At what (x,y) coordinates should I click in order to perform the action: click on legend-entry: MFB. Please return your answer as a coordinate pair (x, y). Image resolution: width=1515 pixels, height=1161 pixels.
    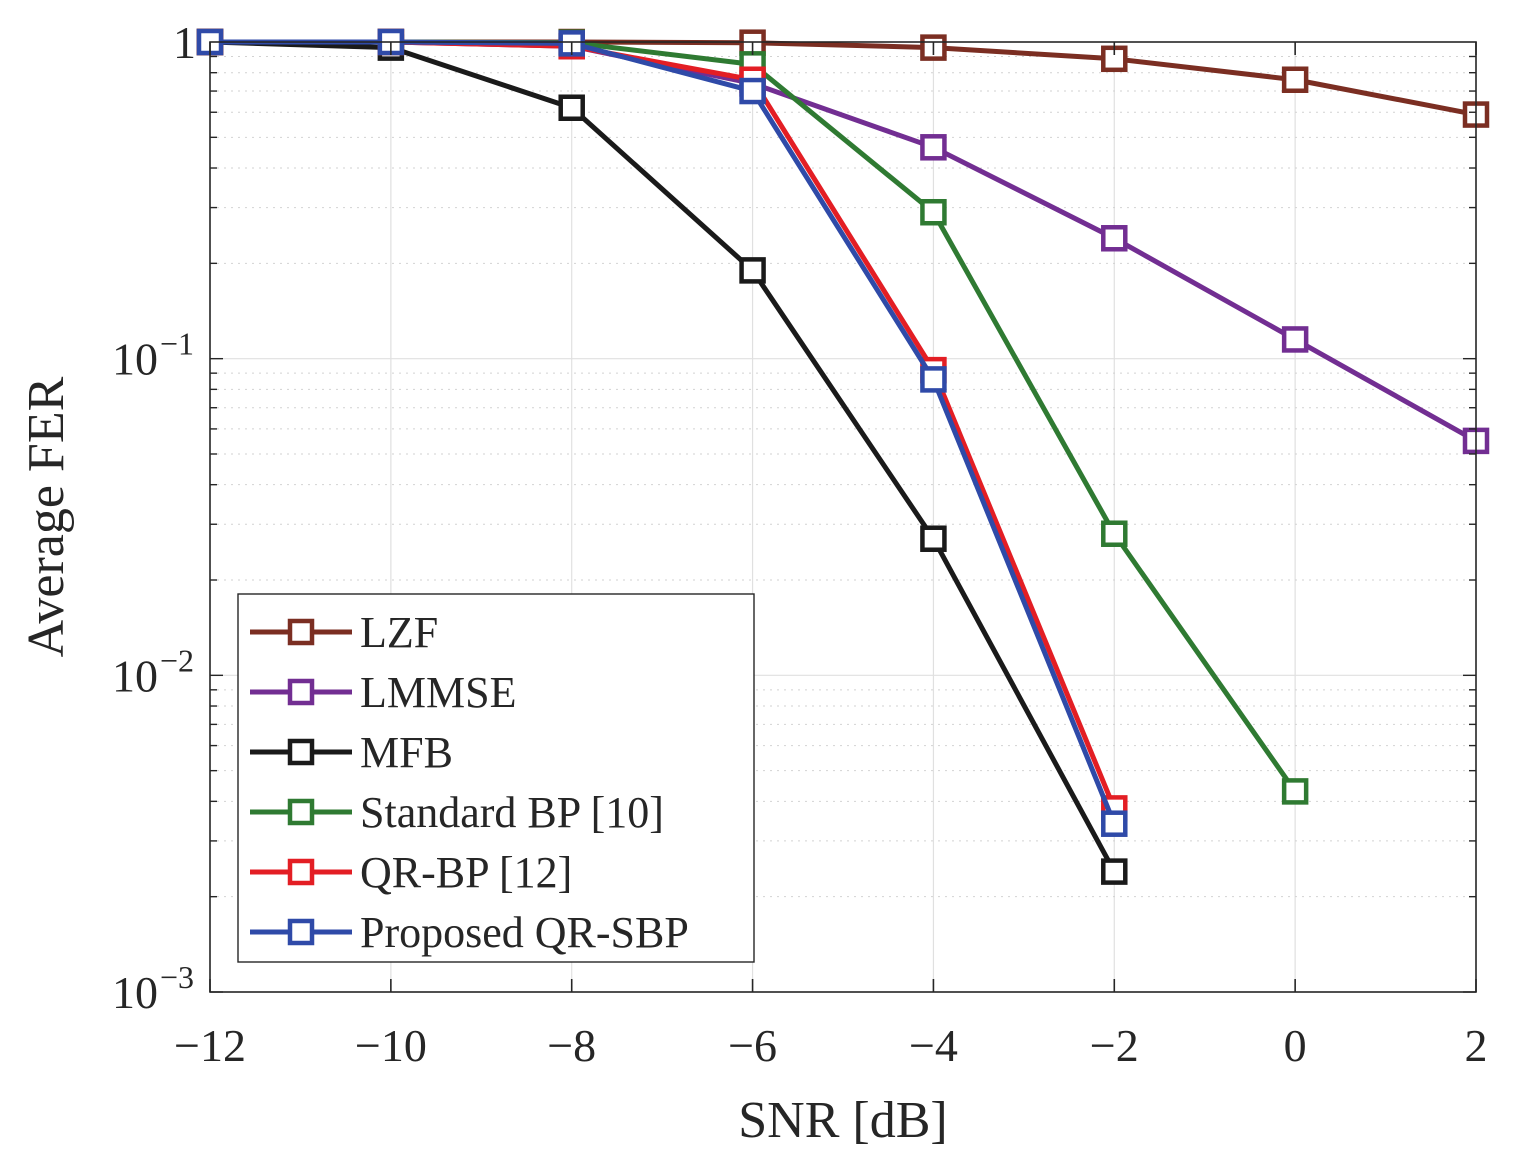
    Looking at the image, I should click on (351, 752).